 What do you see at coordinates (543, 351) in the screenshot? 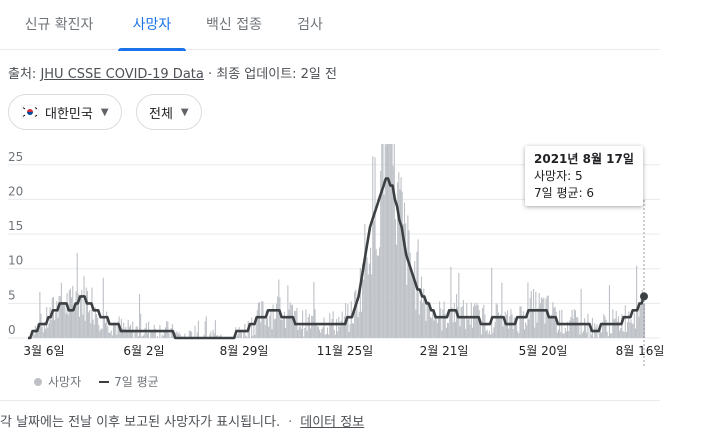
I see `x-tick-label: 5월 20일` at bounding box center [543, 351].